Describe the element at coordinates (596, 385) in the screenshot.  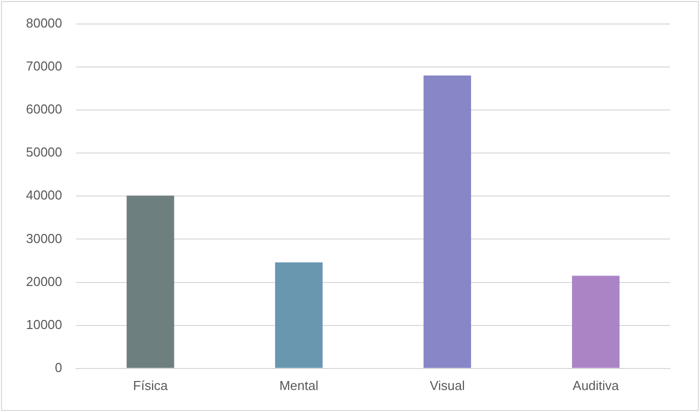
I see `x-tick-label: Auditiva` at that location.